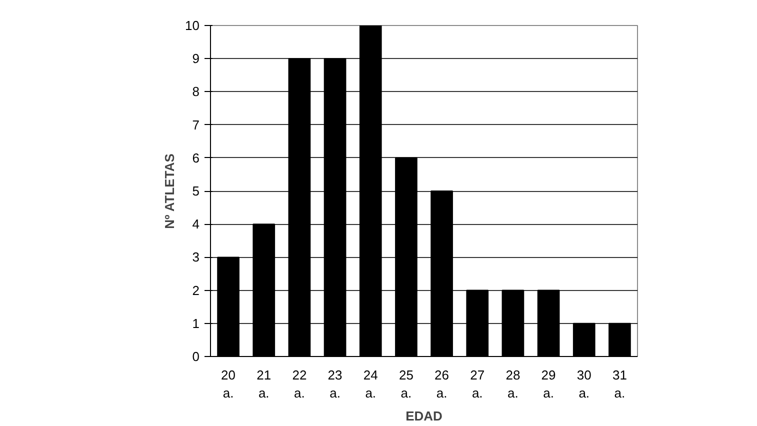  I want to click on x-tick-label: 27 a., so click(477, 384).